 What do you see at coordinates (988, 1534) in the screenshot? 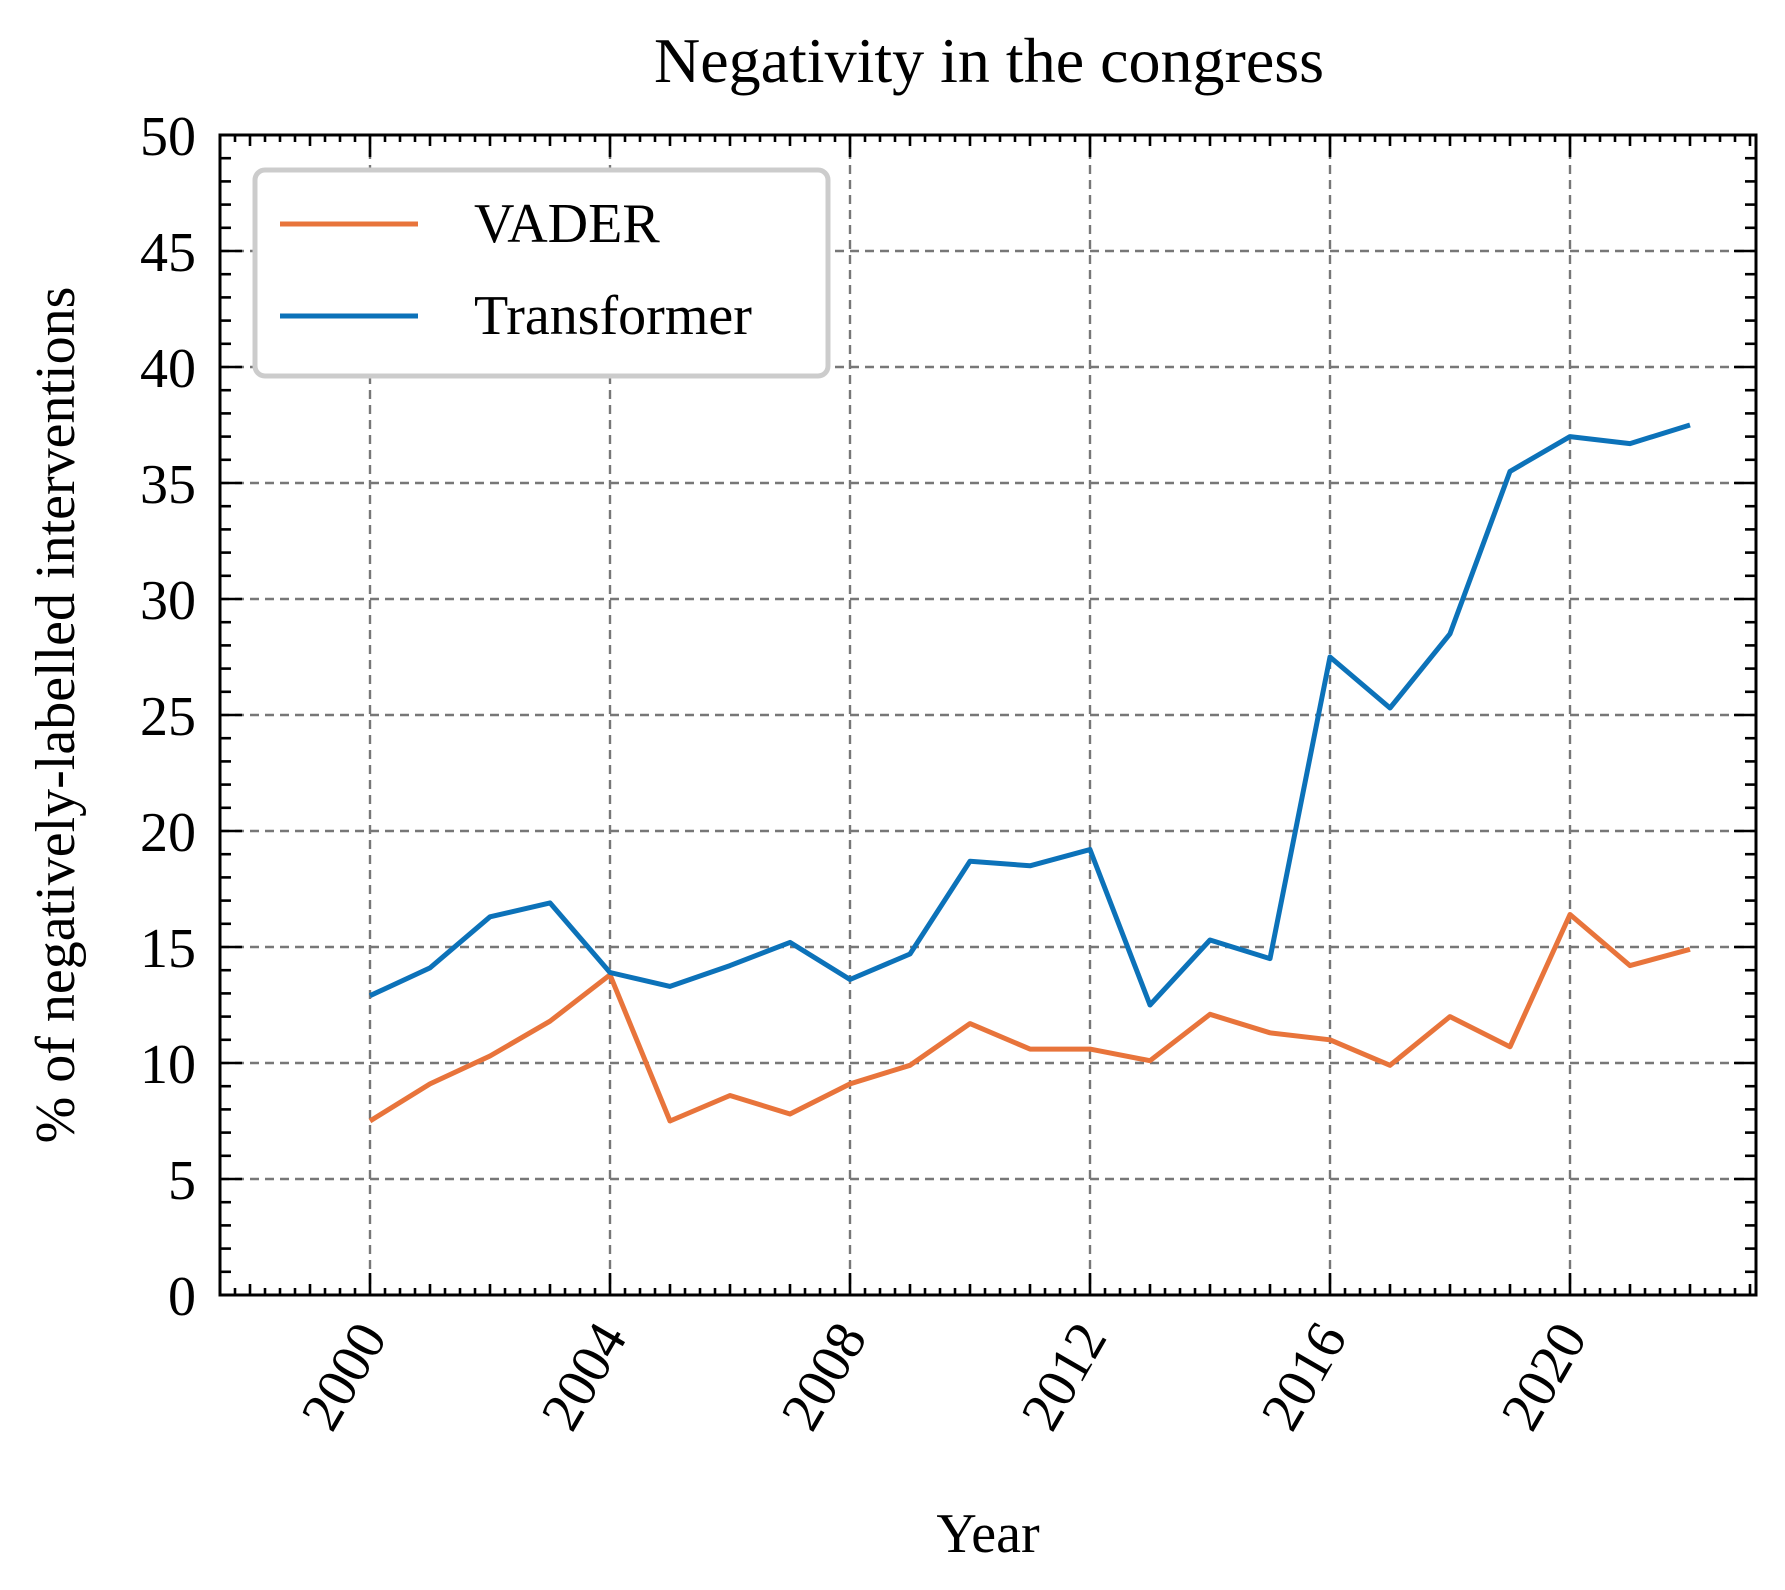
I see `x-axis-label: Year` at bounding box center [988, 1534].